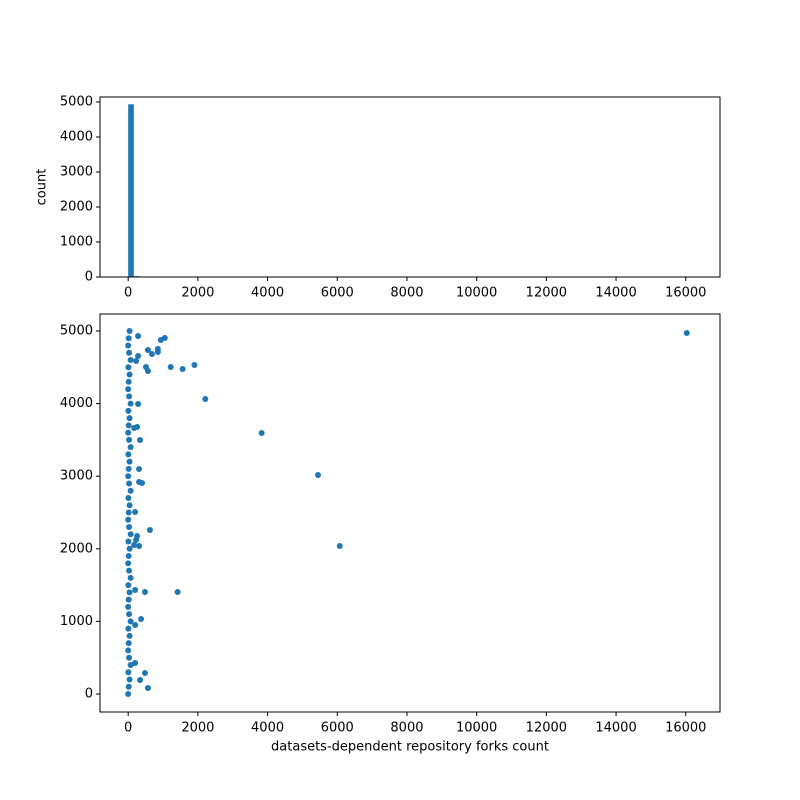  What do you see at coordinates (131, 190) in the screenshot?
I see `histogram-bar` at bounding box center [131, 190].